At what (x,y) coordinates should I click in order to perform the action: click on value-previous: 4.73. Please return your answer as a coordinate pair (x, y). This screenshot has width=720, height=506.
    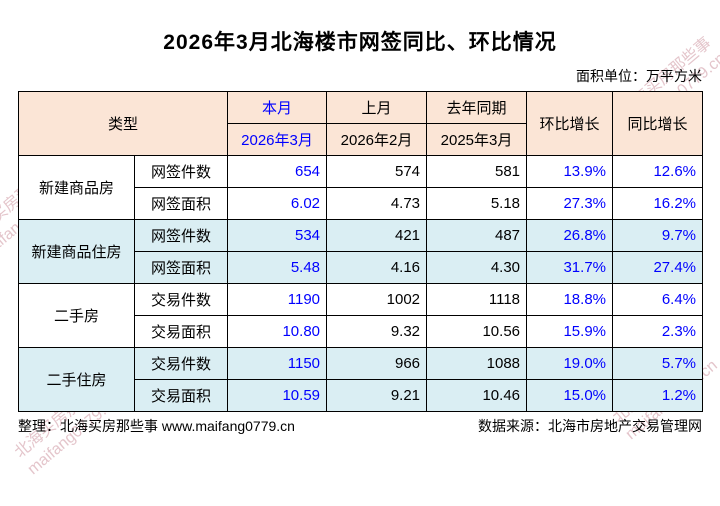
    Looking at the image, I should click on (377, 203).